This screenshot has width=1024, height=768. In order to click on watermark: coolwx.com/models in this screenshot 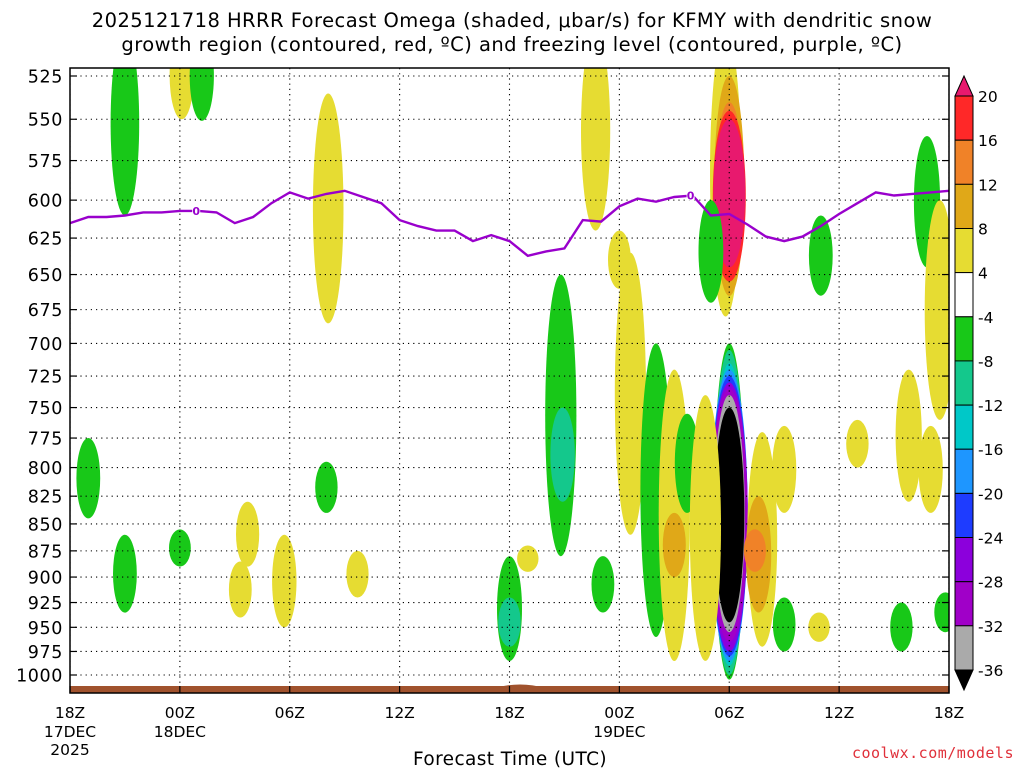, I will do `click(932, 753)`.